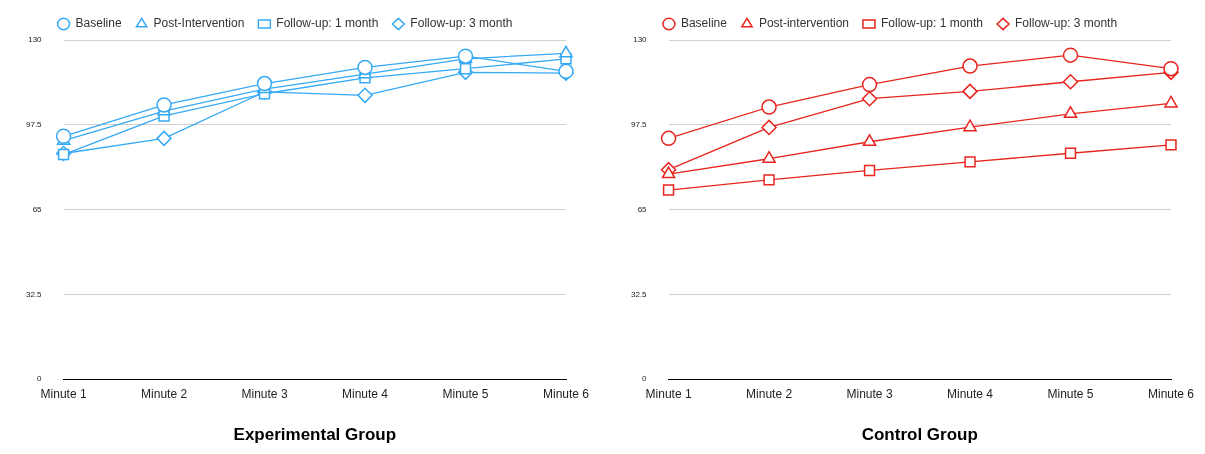 The width and height of the screenshot is (1205, 454). What do you see at coordinates (919, 435) in the screenshot?
I see `x-axis-title: Control Group` at bounding box center [919, 435].